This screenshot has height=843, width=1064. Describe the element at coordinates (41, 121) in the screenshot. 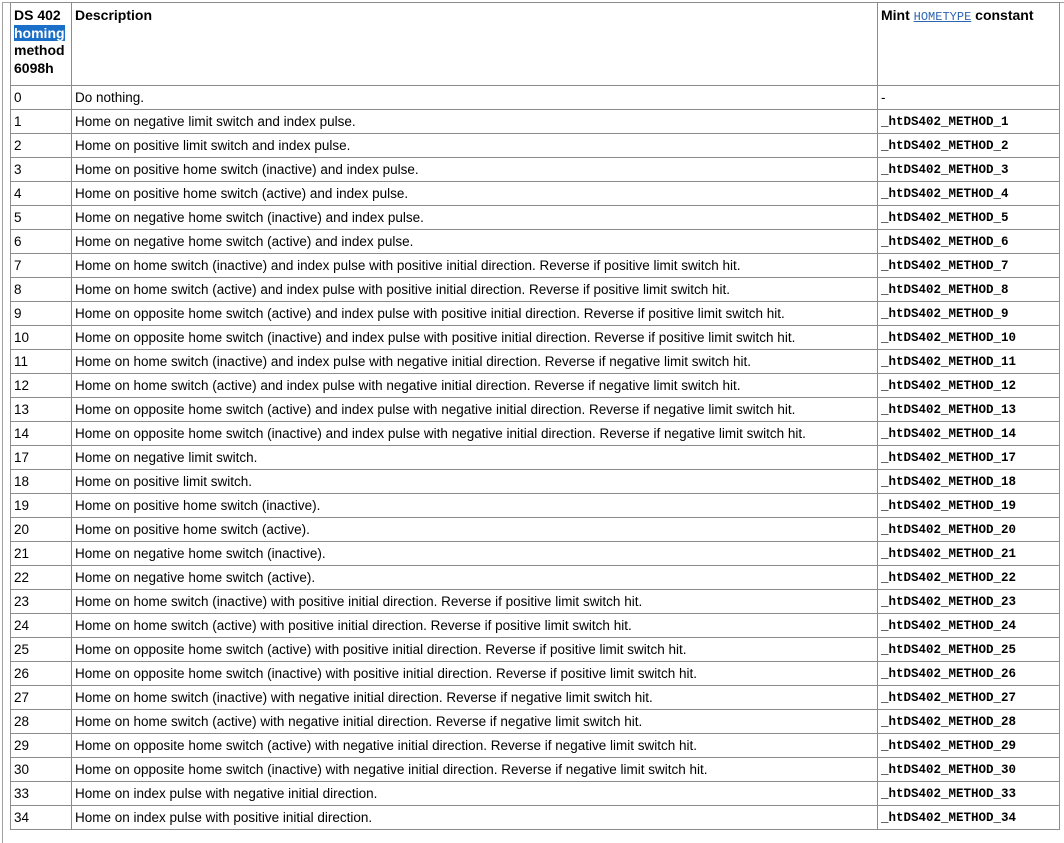

I see `method-number-cell: 1` at that location.